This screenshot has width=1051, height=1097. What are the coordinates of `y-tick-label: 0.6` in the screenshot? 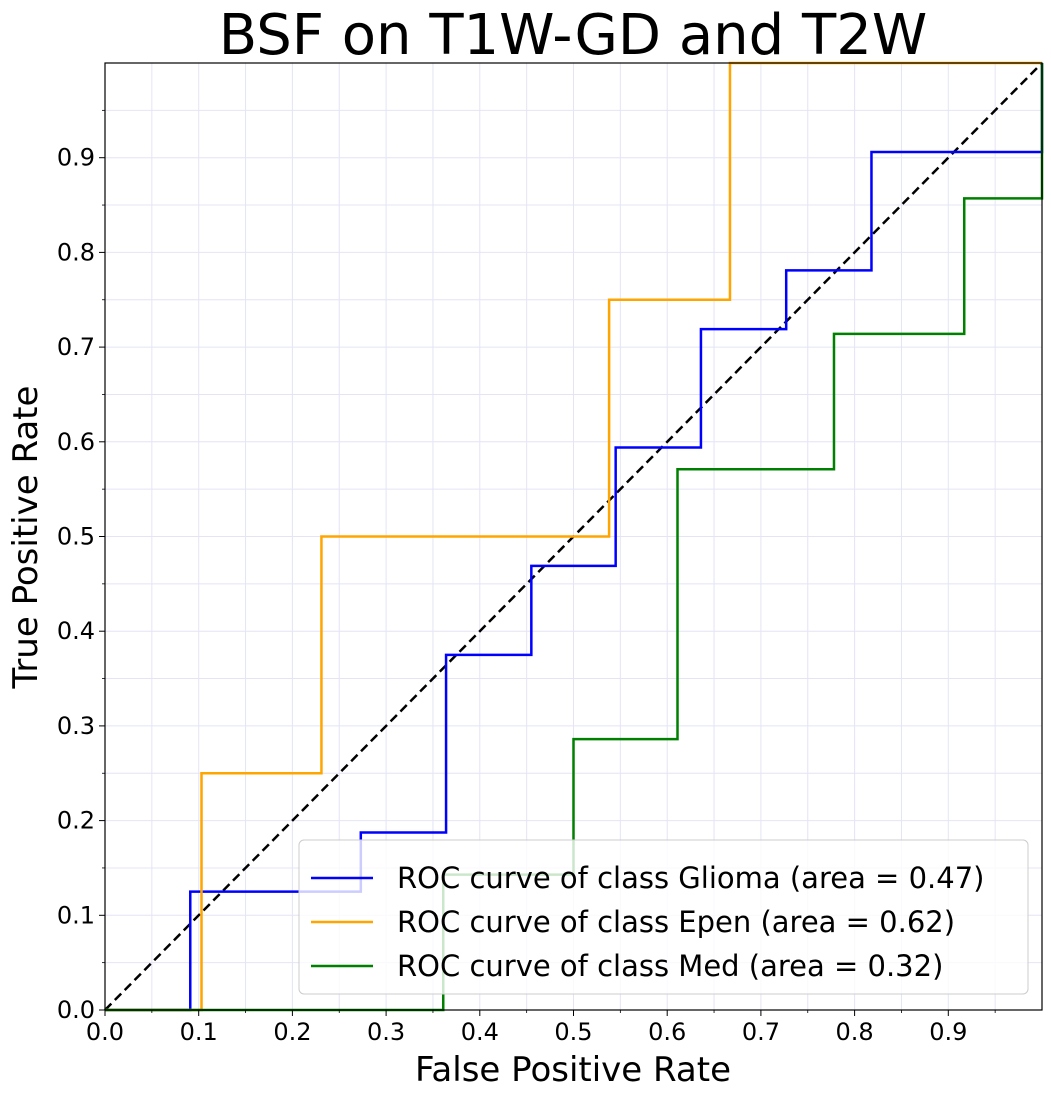 It's located at (76, 442).